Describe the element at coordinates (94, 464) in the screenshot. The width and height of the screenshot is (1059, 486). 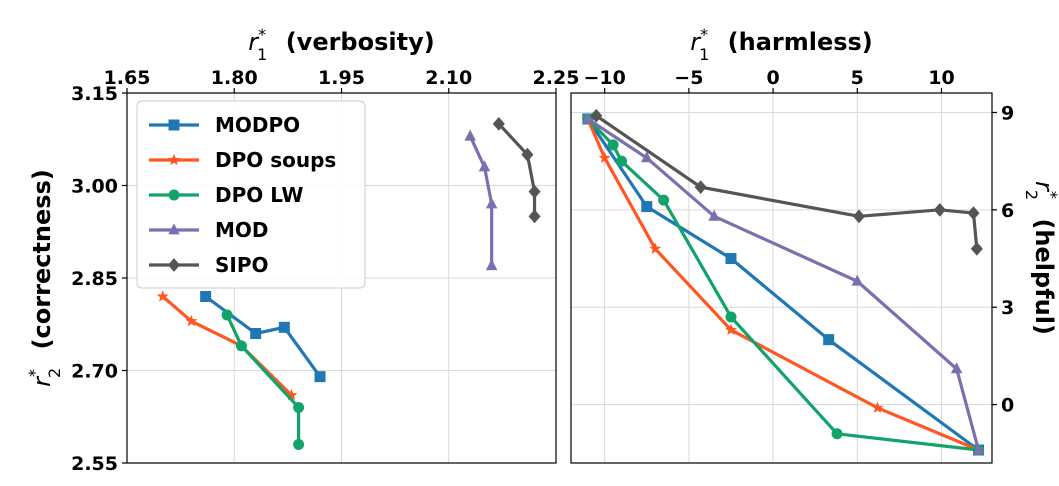
I see `y-tick-label: 2.55` at that location.